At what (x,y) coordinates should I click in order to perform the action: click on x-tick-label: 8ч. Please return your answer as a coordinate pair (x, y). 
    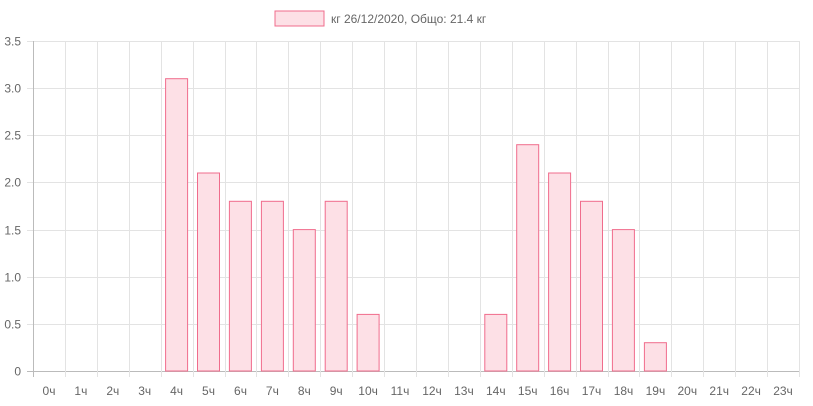
    Looking at the image, I should click on (304, 391).